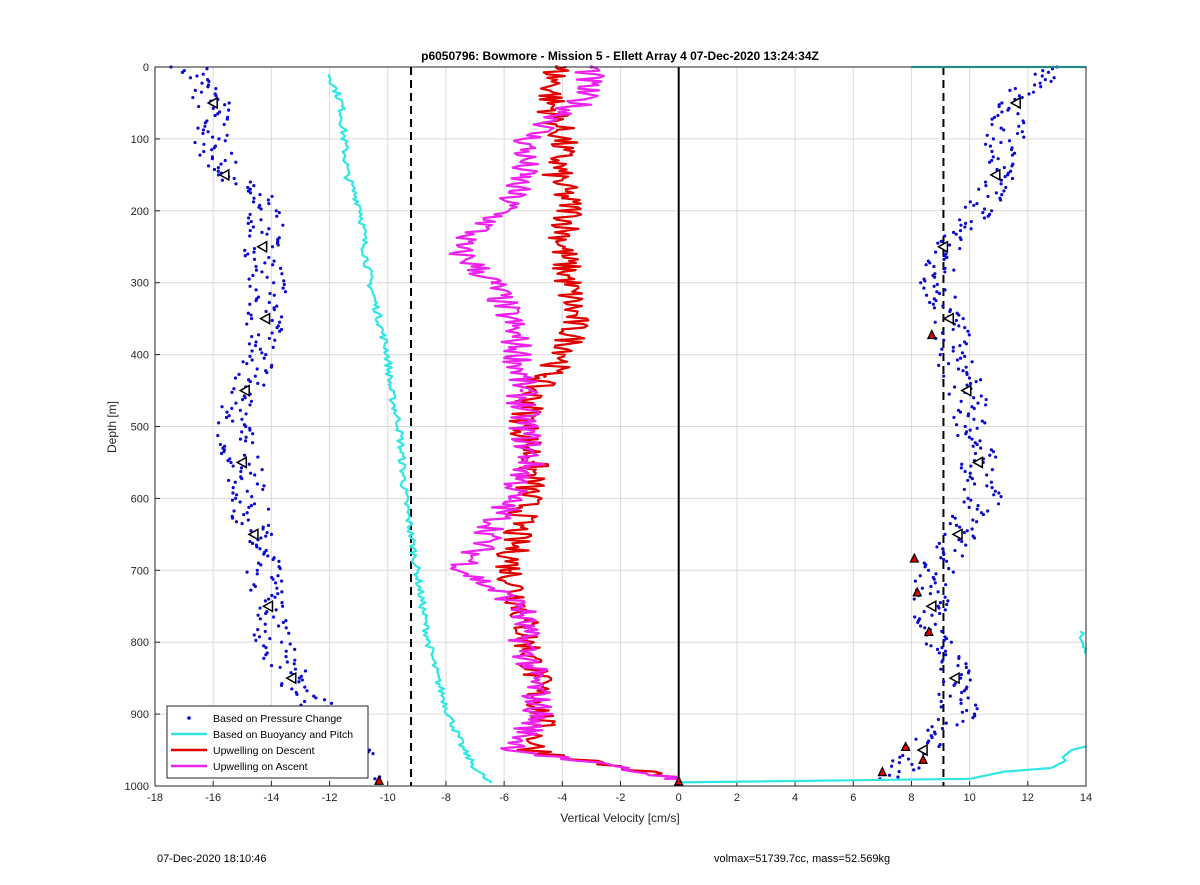 This screenshot has width=1200, height=885. I want to click on y-tick-labels: 0 100 200 300 400 500 600 700 800 900 1000, so click(137, 427).